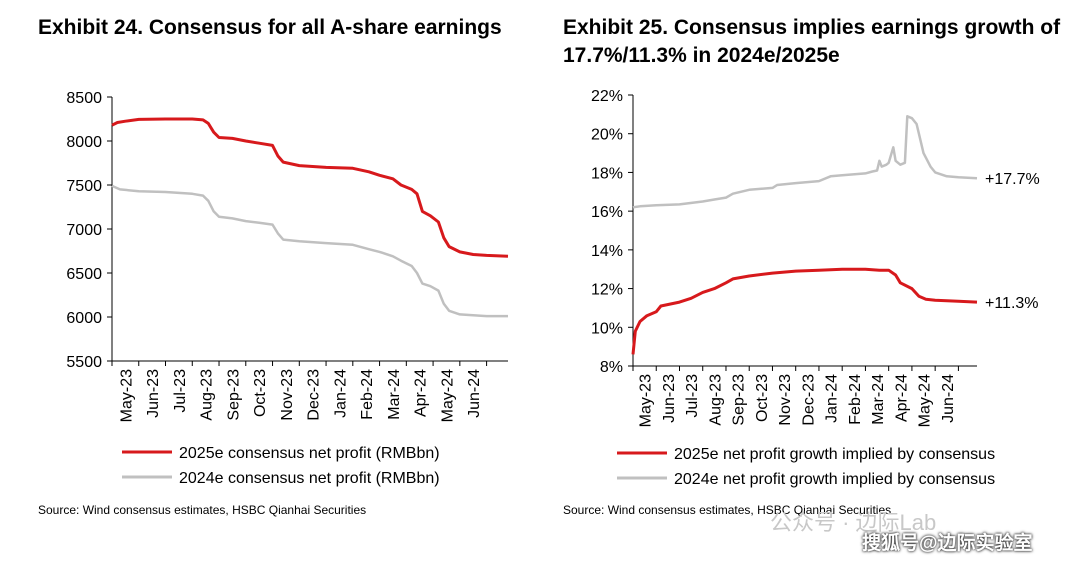  Describe the element at coordinates (84, 142) in the screenshot. I see `ex24-y-tick-label: 8000` at that location.